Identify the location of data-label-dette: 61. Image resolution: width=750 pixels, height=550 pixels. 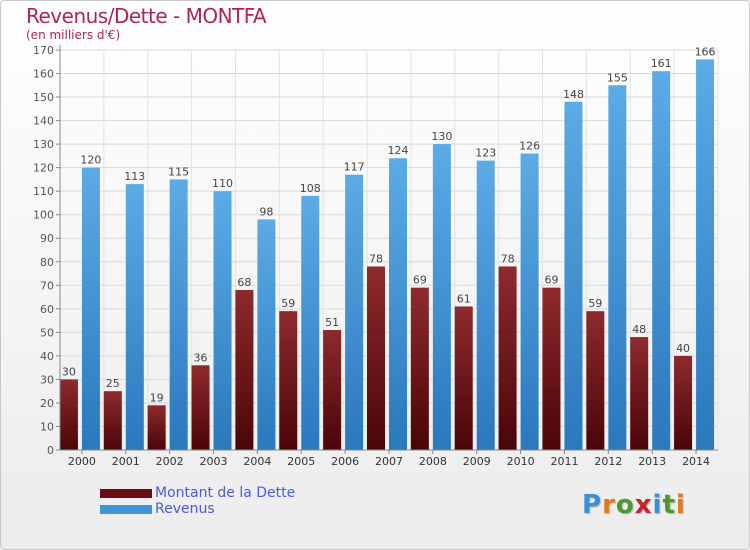
(464, 298).